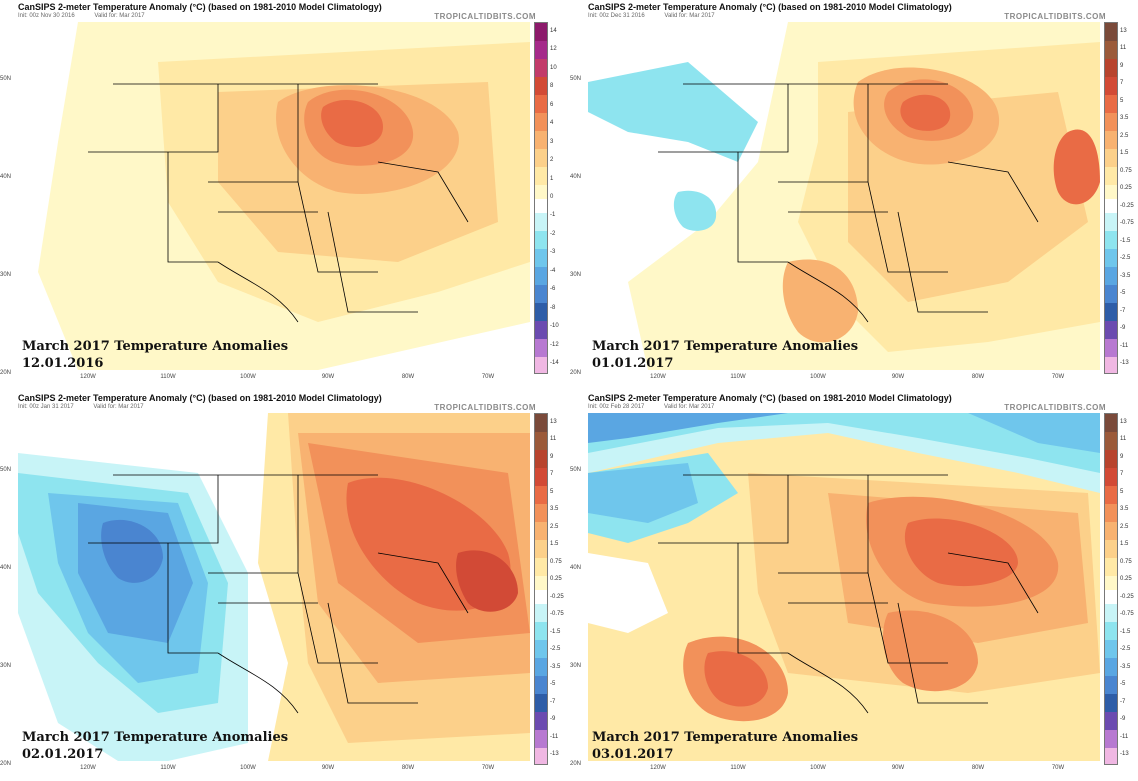 The image size is (1138, 781). Describe the element at coordinates (488, 377) in the screenshot. I see `longitude-label: 70W` at that location.